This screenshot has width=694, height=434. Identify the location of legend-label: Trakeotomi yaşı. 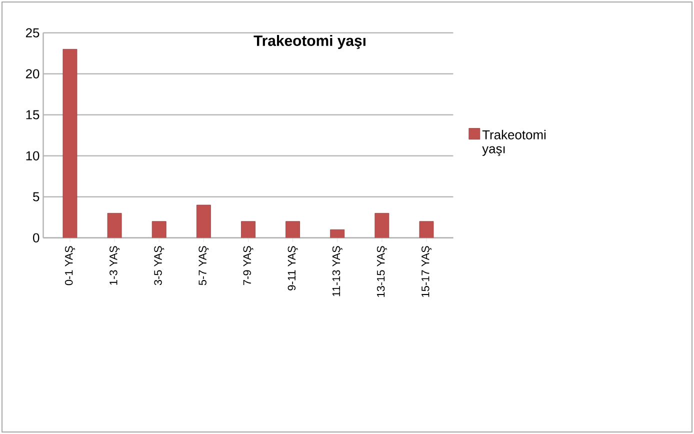
(514, 143).